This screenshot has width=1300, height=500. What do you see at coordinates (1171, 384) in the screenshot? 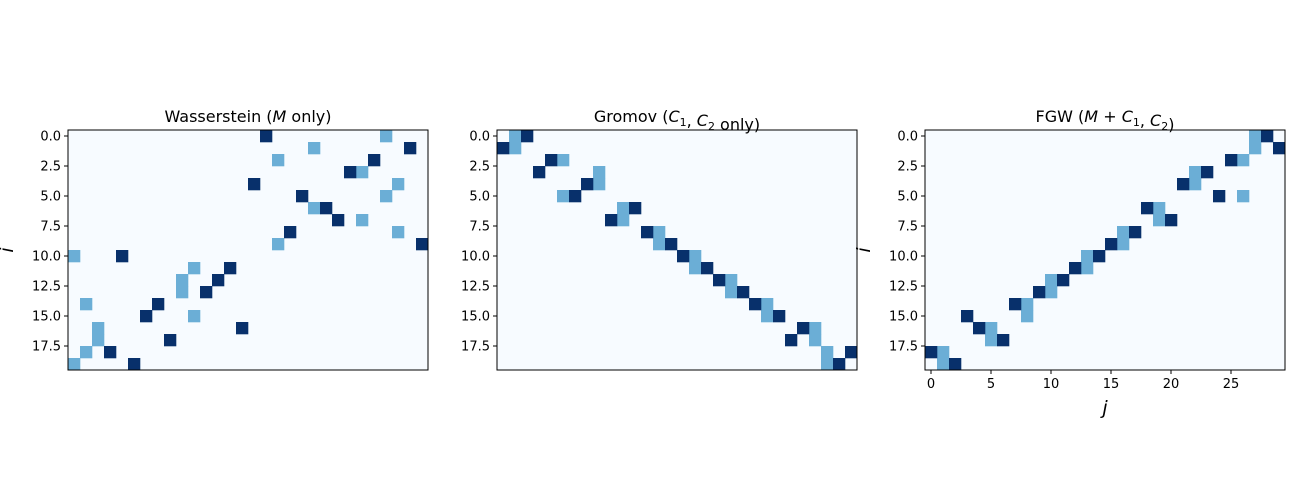
I see `x-tick-label: 20` at bounding box center [1171, 384].